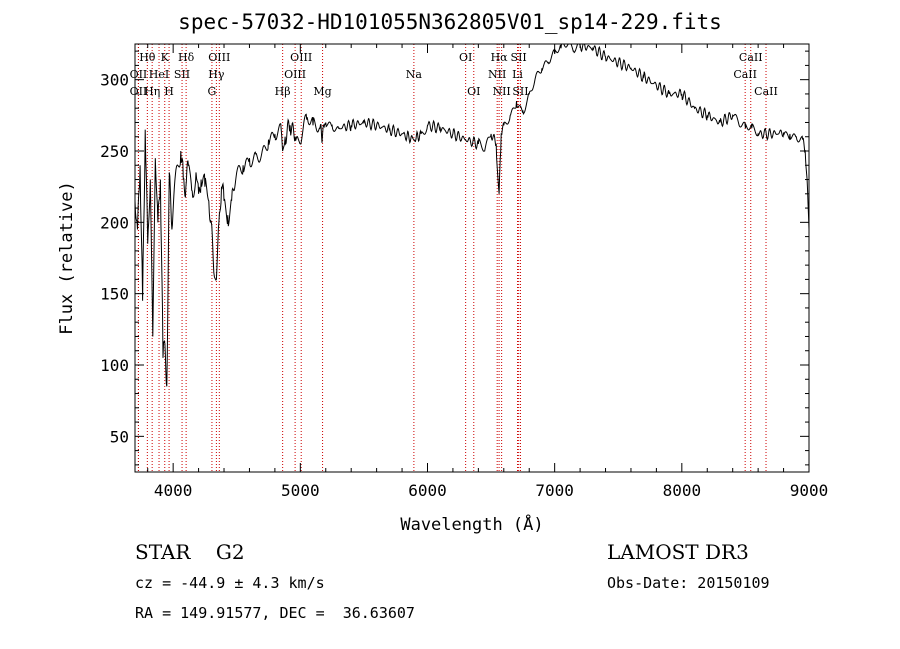 The image size is (900, 649). I want to click on redshift-text: cz = -44.9 ± 4.3 km/s, so click(230, 583).